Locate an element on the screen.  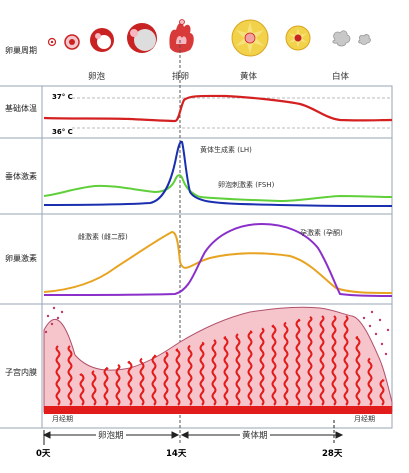
follicle-primary-icon is located at coordinates (72, 42).